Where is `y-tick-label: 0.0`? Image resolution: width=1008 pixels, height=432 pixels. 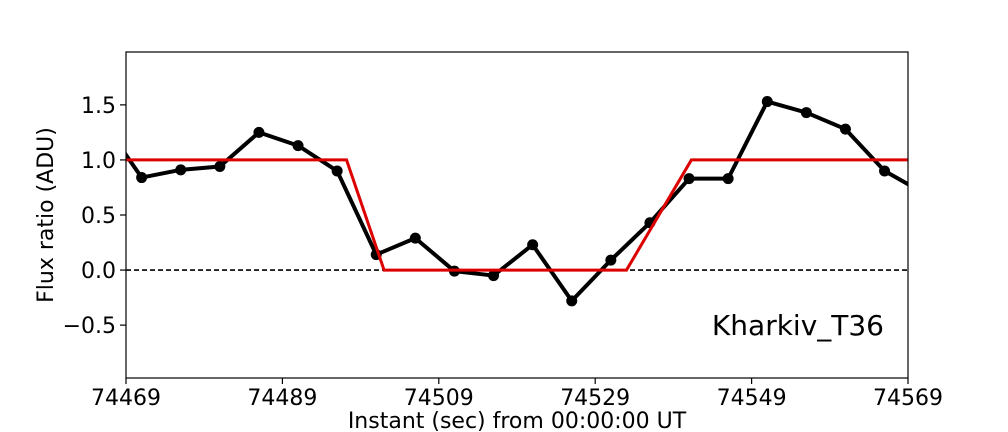
y-tick-label: 0.0 is located at coordinates (98, 271).